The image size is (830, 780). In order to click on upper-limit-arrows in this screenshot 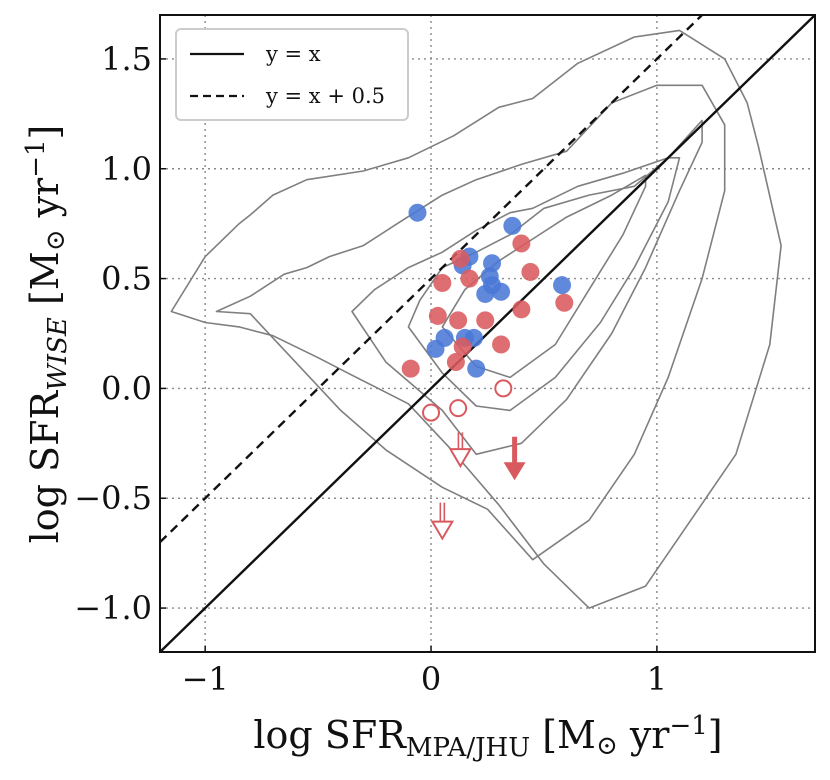, I will do `click(478, 486)`.